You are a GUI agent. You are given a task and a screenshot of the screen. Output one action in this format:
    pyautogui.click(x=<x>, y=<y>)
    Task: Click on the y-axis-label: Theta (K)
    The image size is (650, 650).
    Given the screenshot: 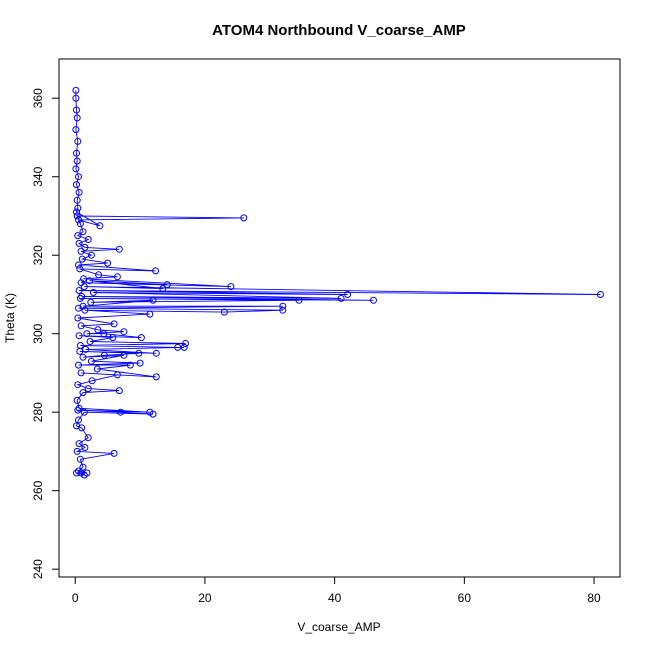 What is the action you would take?
    pyautogui.click(x=10, y=318)
    